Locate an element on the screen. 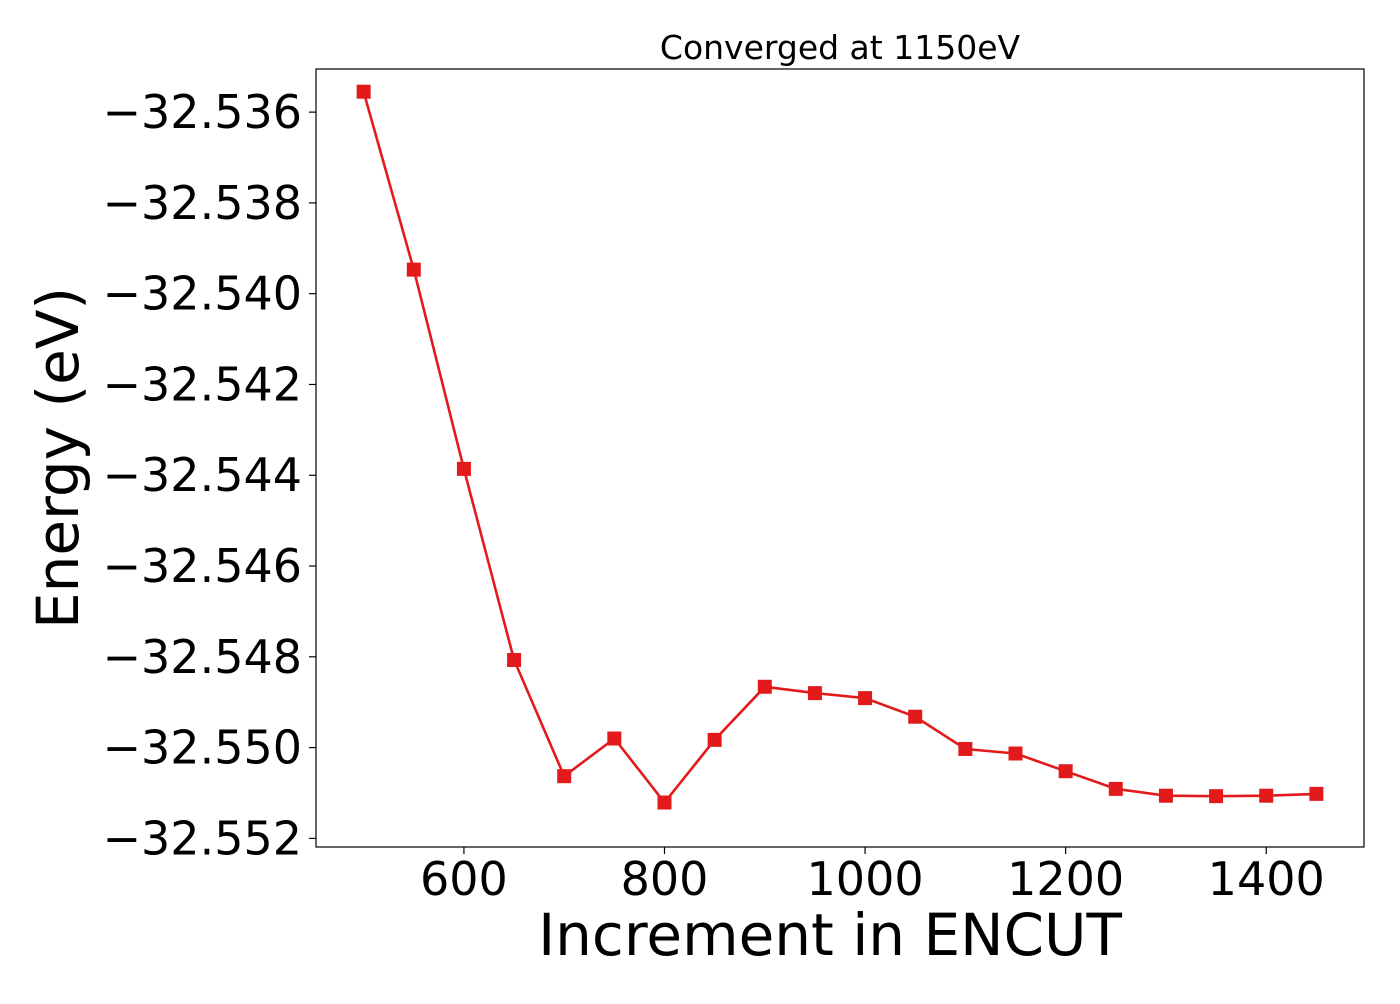 Image resolution: width=1400 pixels, height=1004 pixels. x-tick-label: 1400 is located at coordinates (1266, 879).